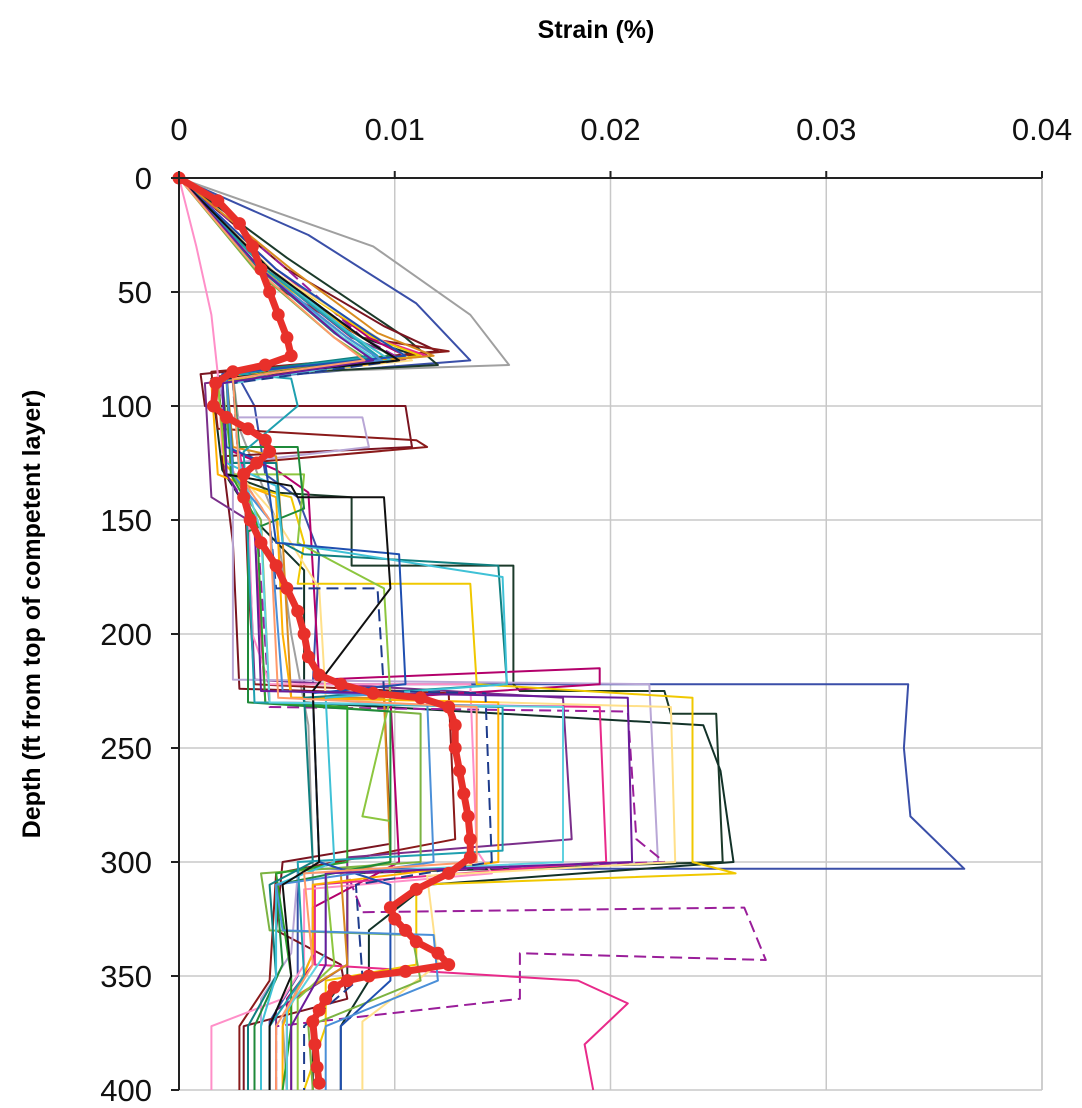 This screenshot has height=1108, width=1082. I want to click on y-tick-label: 200, so click(126, 634).